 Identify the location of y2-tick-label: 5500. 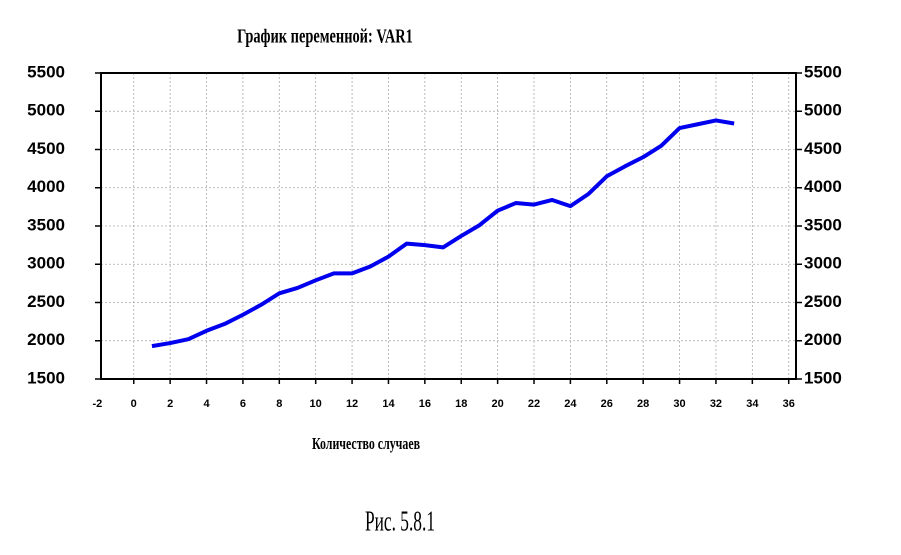
(823, 71).